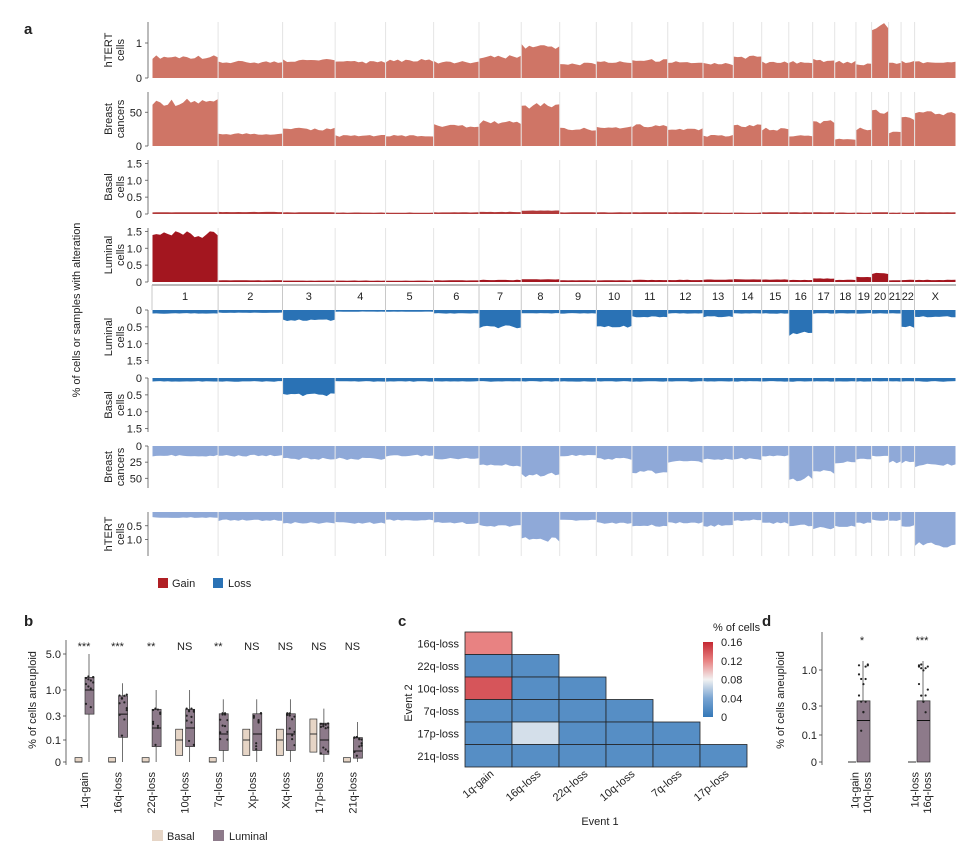  What do you see at coordinates (183, 584) in the screenshot?
I see `legend-gain-label: Gain` at bounding box center [183, 584].